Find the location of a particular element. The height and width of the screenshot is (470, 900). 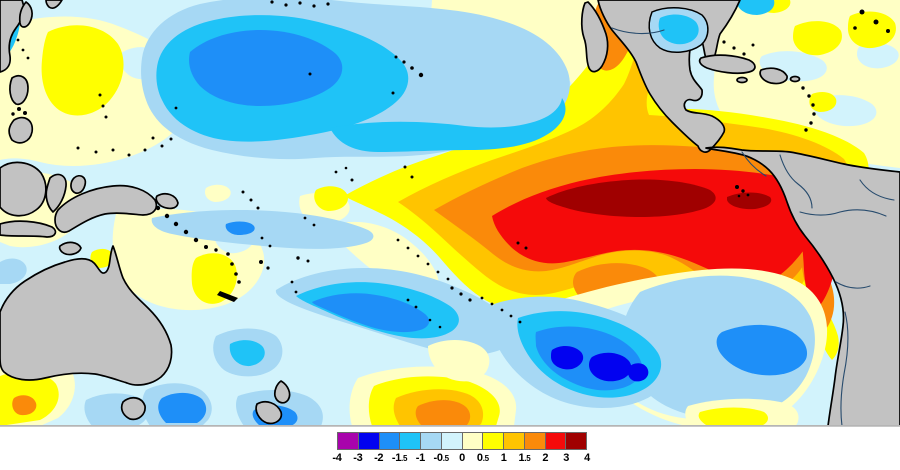

puerto-rico-island is located at coordinates (795, 79).